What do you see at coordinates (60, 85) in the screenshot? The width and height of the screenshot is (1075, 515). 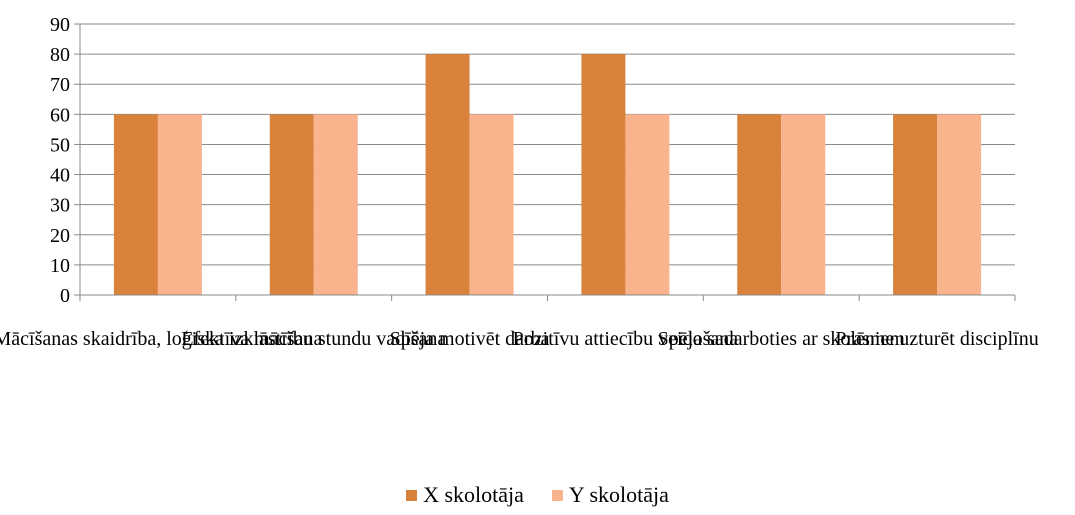 I see `y-tick-label: 70` at bounding box center [60, 85].